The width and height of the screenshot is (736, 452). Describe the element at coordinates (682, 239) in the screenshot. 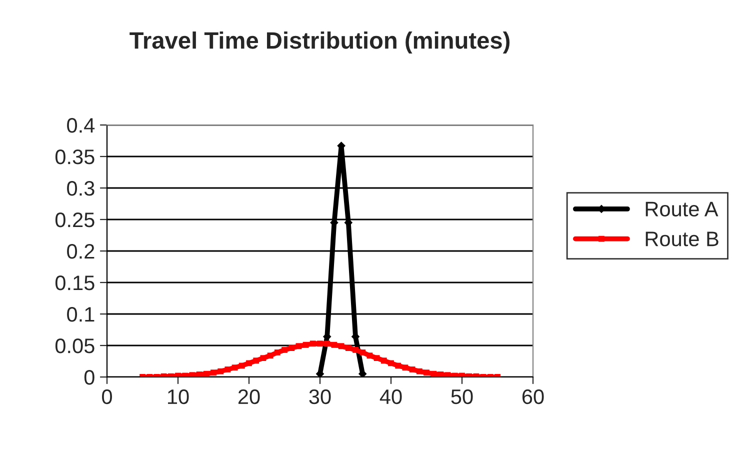

I see `legend-label: Route B` at that location.